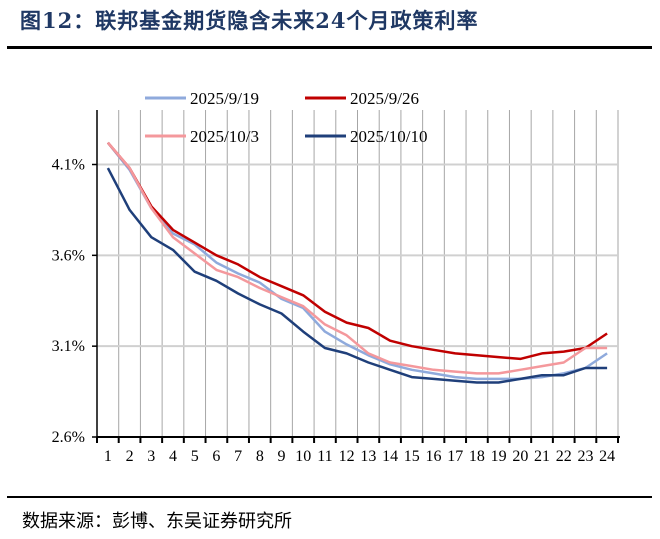  What do you see at coordinates (433, 456) in the screenshot?
I see `x-tick-label: 16` at bounding box center [433, 456].